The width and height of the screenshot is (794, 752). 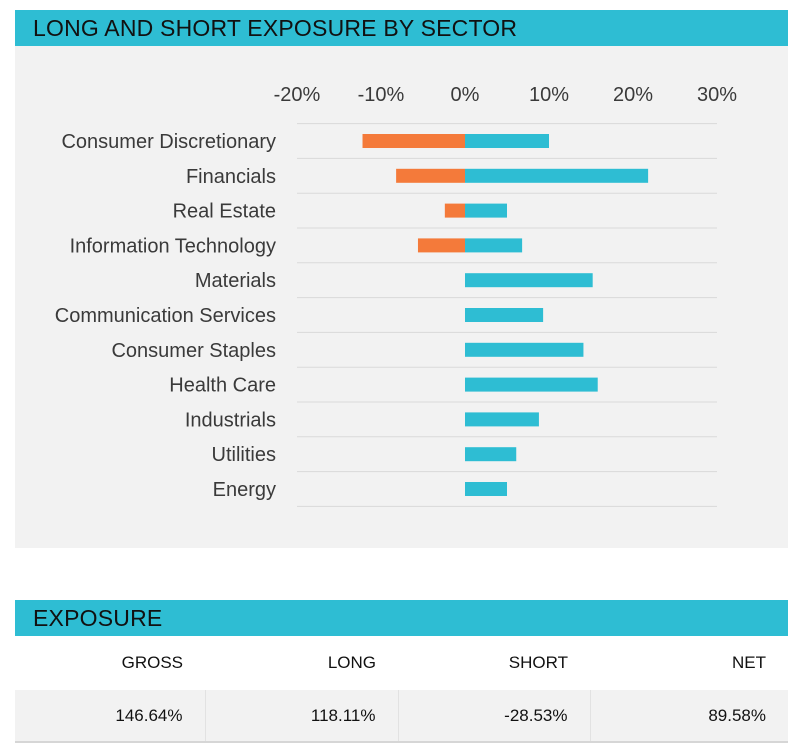 I want to click on net-column-header: NET, so click(x=689, y=663).